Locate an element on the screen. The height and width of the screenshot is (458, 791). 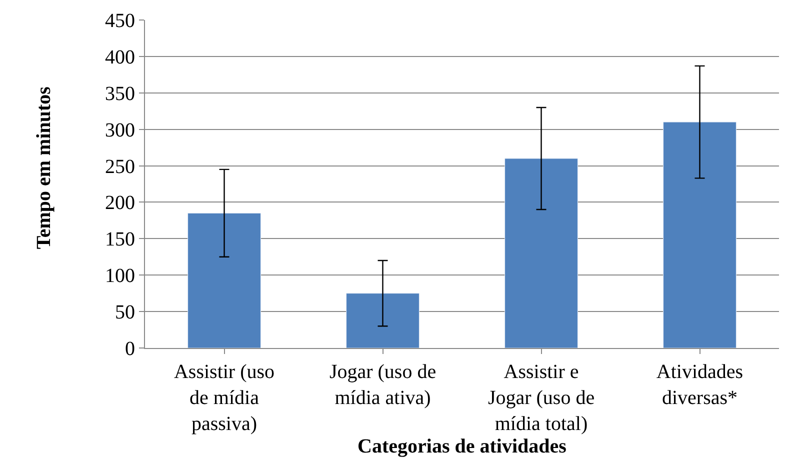
y-tick-label: 250 is located at coordinates (120, 167).